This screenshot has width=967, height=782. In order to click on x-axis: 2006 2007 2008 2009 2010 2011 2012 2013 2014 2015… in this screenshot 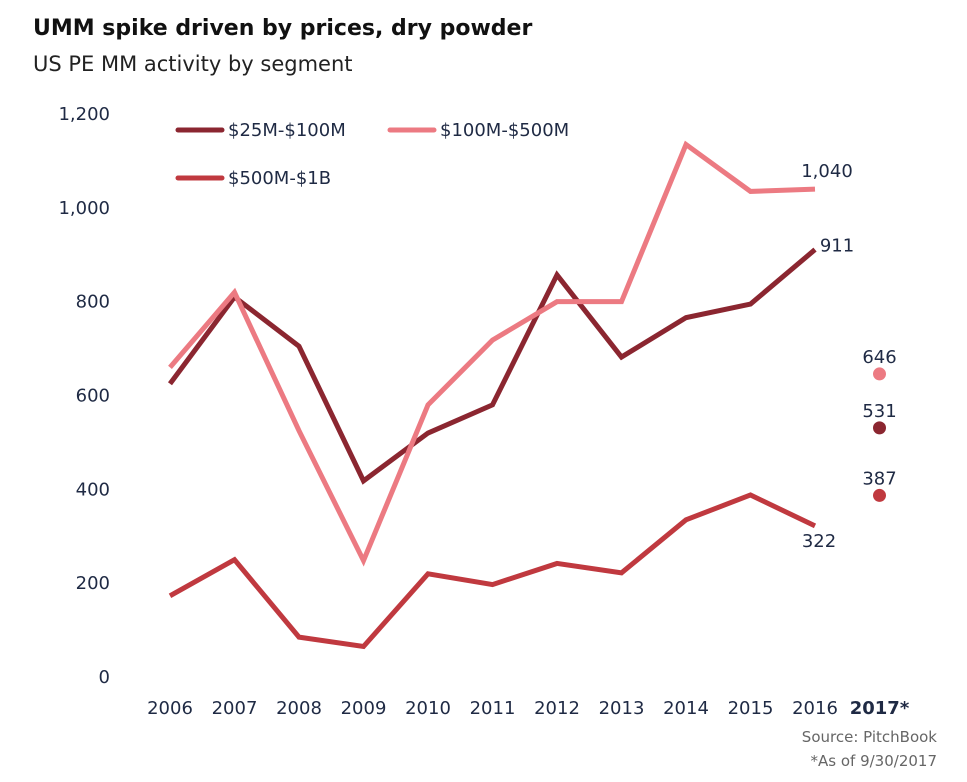, I will do `click(528, 708)`.